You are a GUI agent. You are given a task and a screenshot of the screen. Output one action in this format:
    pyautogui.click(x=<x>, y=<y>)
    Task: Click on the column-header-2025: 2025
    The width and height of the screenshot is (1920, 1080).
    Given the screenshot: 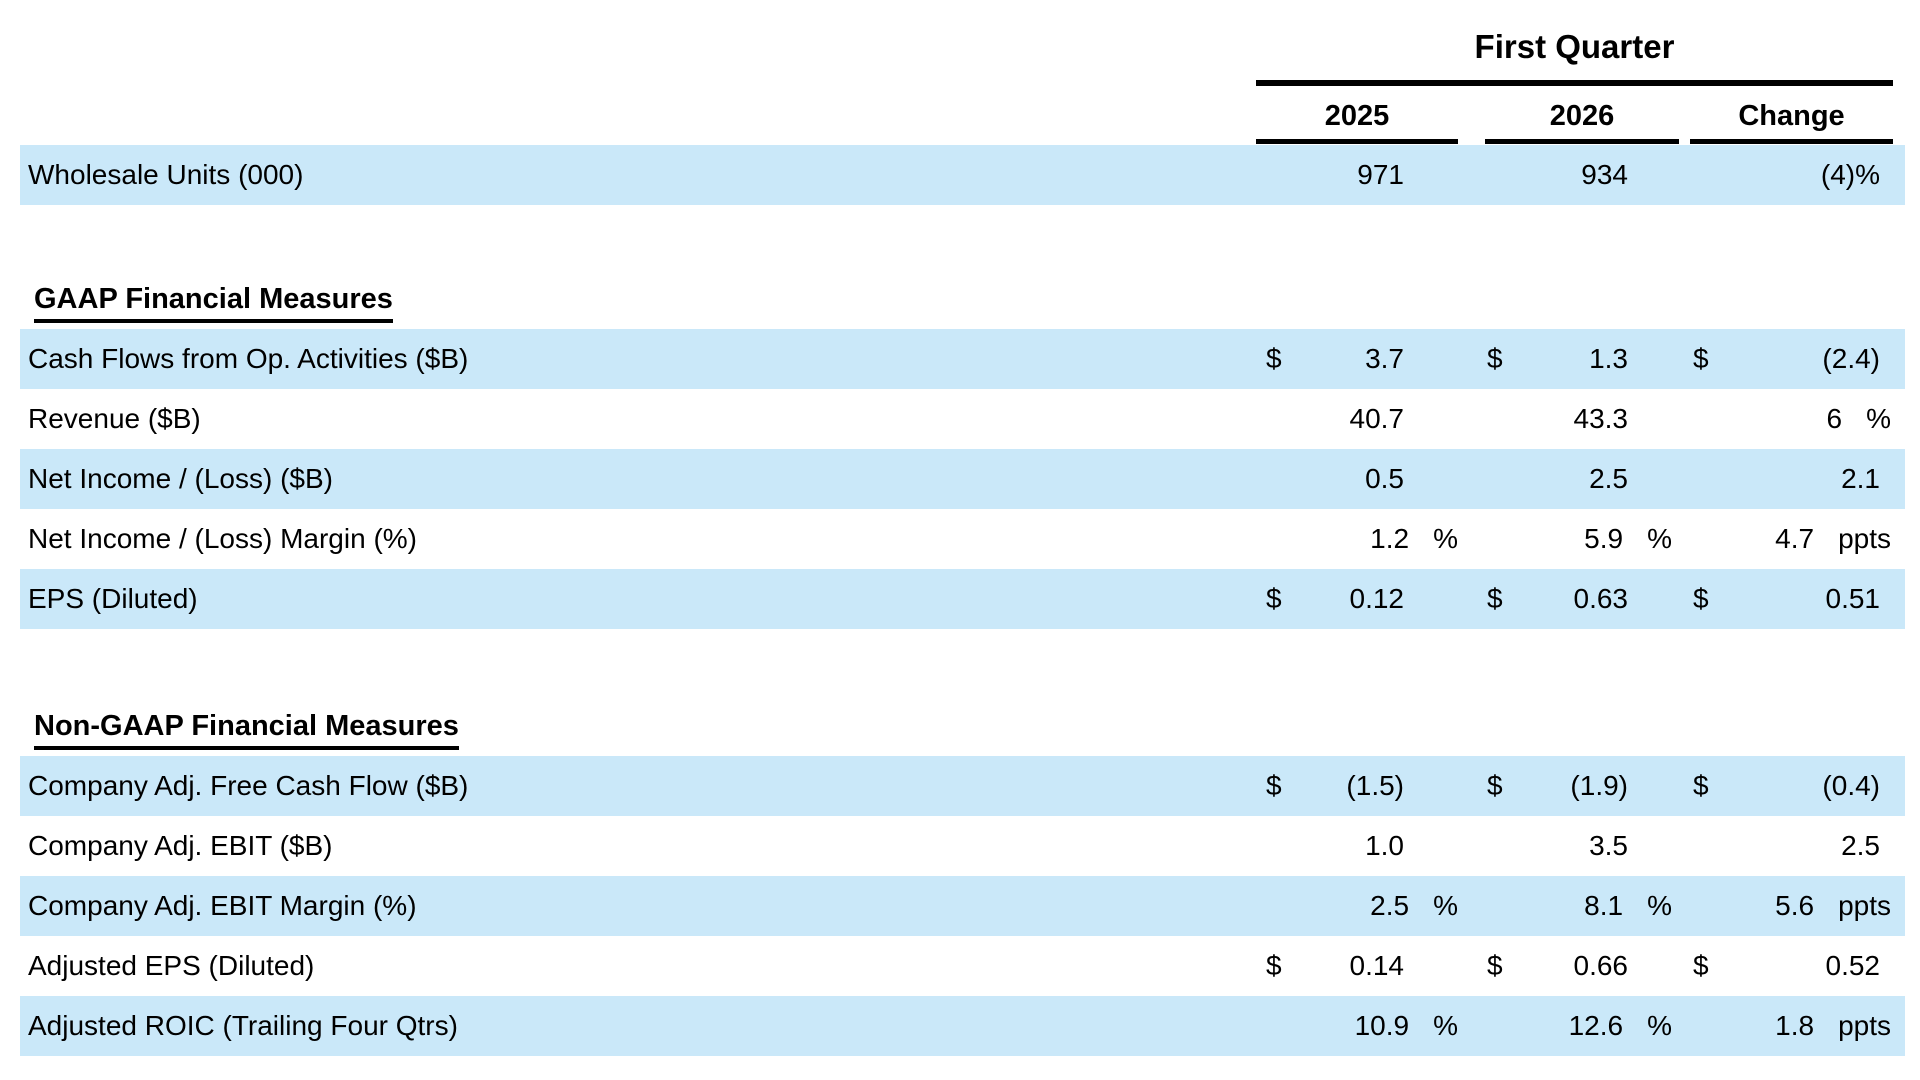 What is the action you would take?
    pyautogui.click(x=1357, y=116)
    